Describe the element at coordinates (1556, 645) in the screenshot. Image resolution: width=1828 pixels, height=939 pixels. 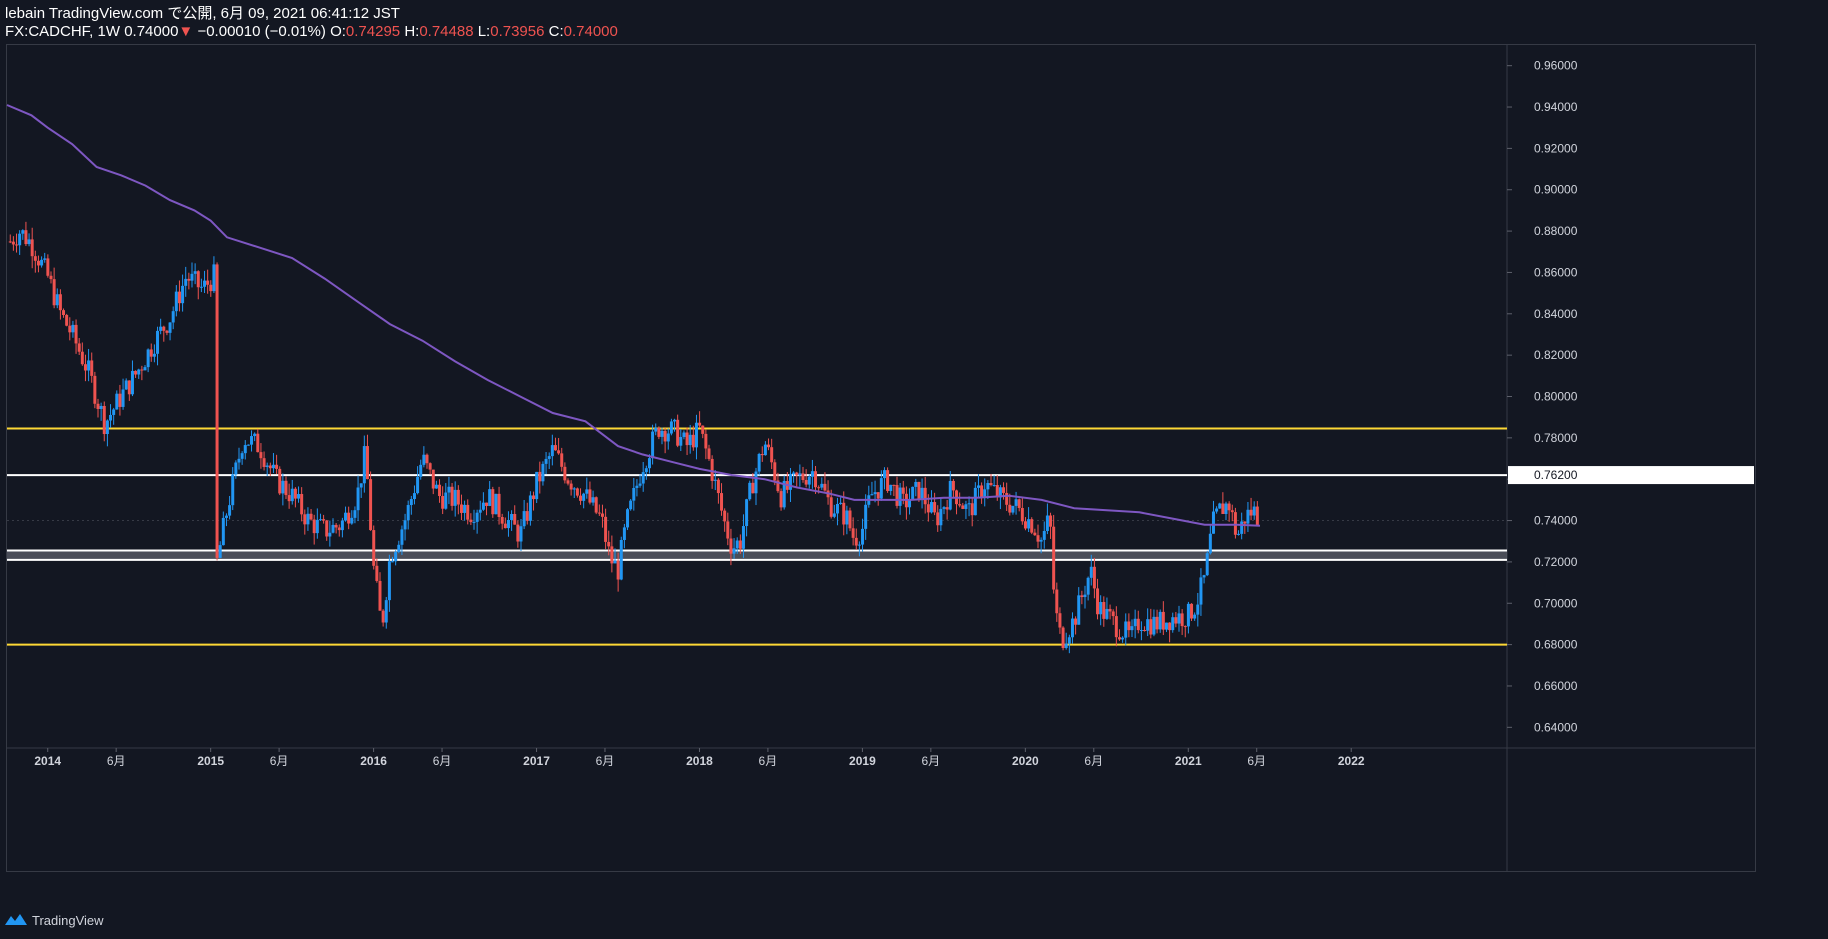
I see `y-tick-label: 0.68000` at that location.